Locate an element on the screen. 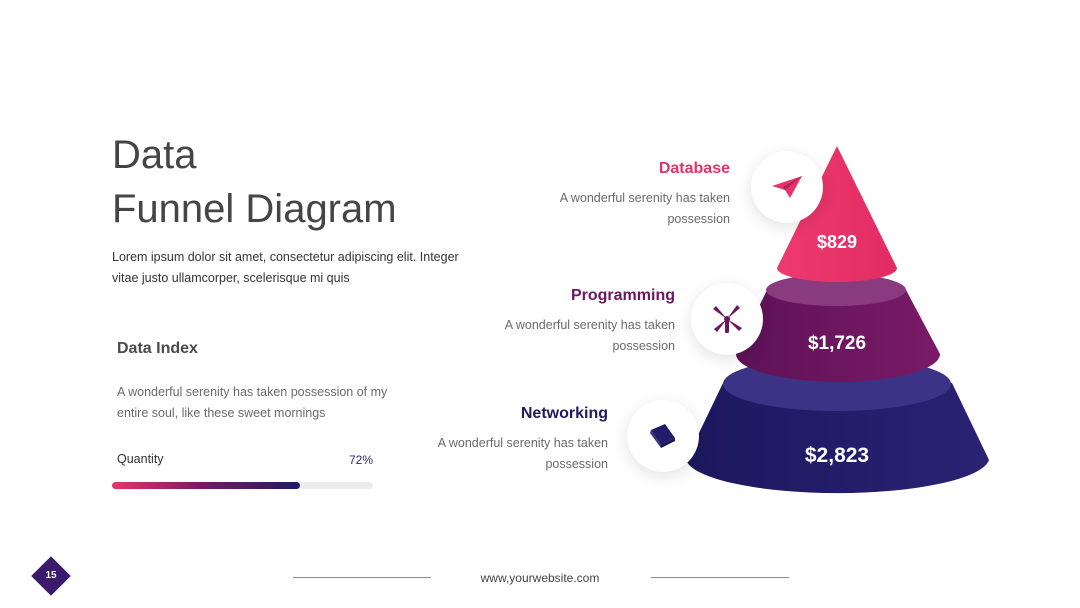 The image size is (1080, 608). networking-icon-circle is located at coordinates (663, 436).